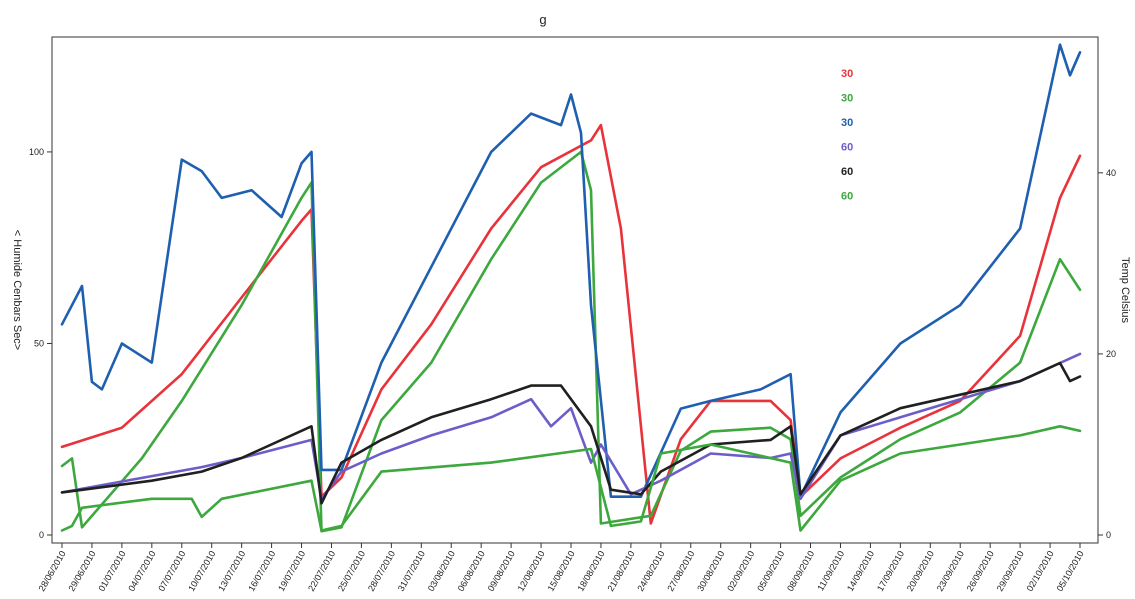  What do you see at coordinates (650, 571) in the screenshot?
I see `x-tick-label: 24/08/2010` at bounding box center [650, 571].